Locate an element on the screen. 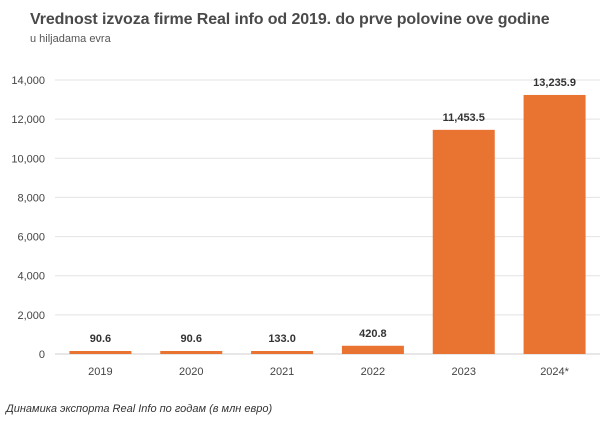  y-tick-label: 0 is located at coordinates (42, 355).